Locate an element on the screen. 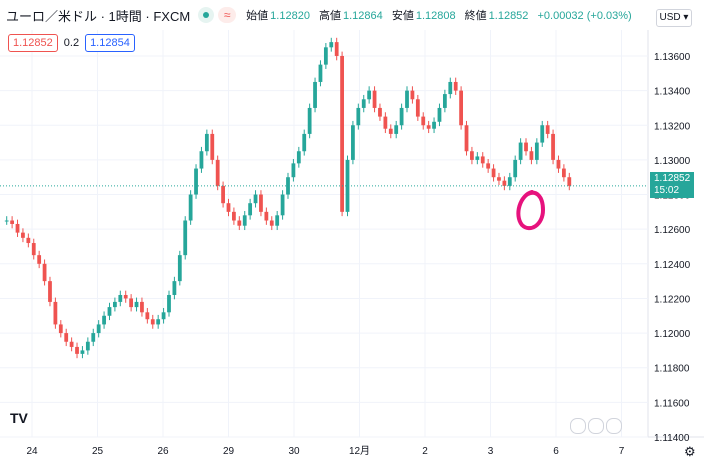  high-value: 1.12864 is located at coordinates (363, 16).